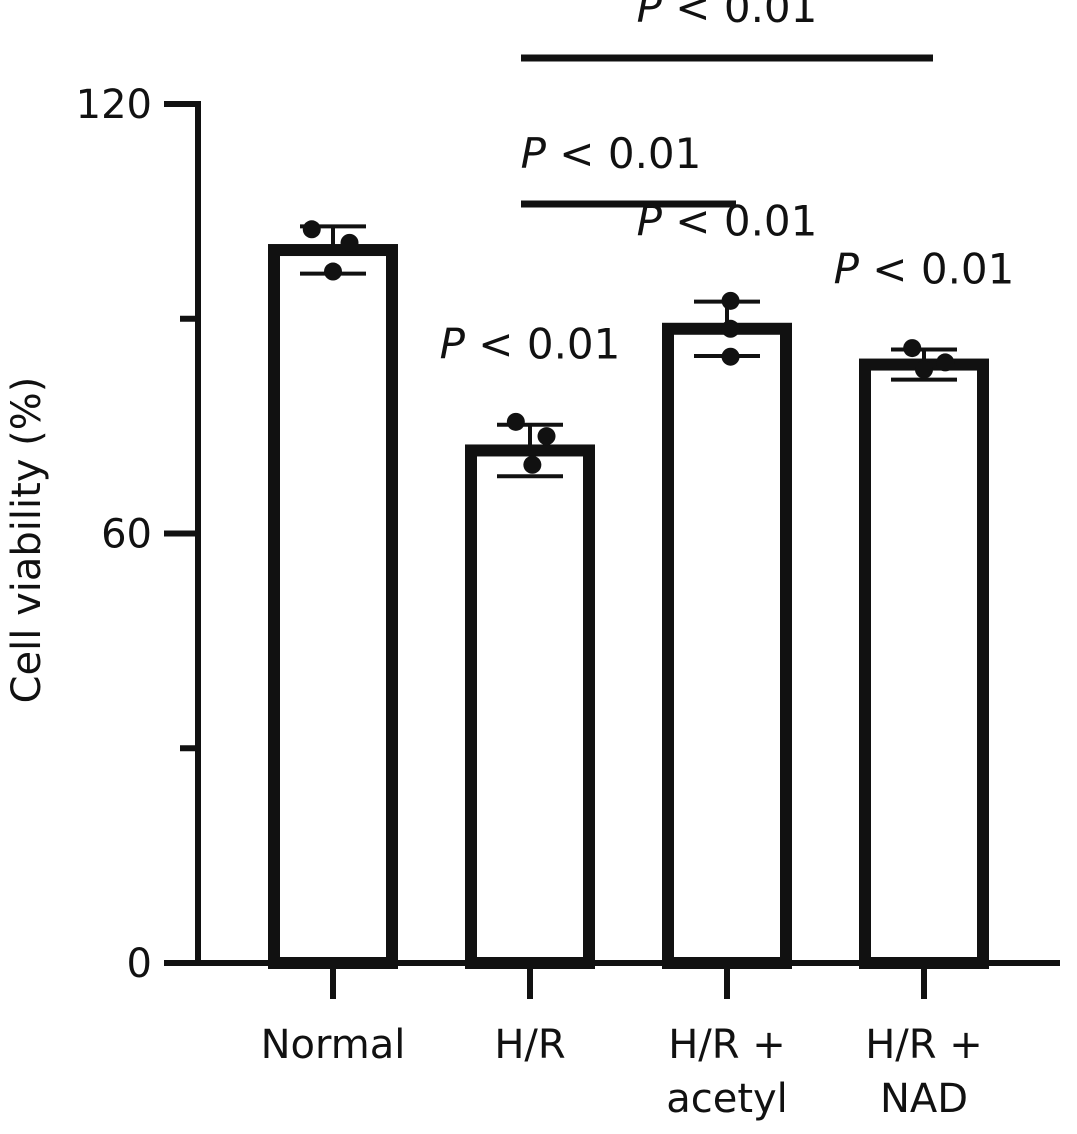  I want to click on y-axis-label: Cell viability (%), so click(27, 540).